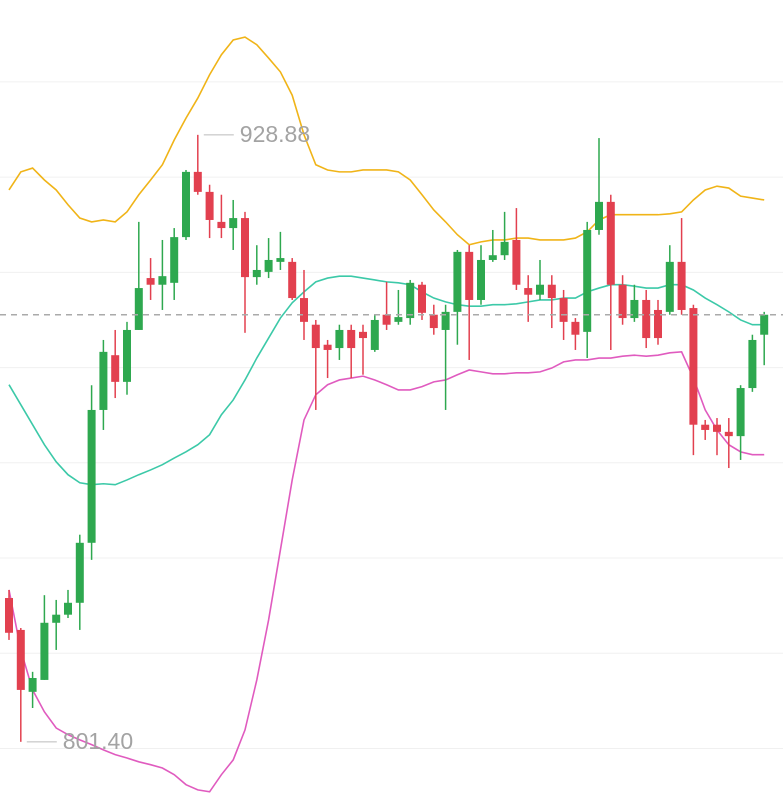 The width and height of the screenshot is (783, 808). I want to click on annotation-label: 801.40, so click(98, 741).